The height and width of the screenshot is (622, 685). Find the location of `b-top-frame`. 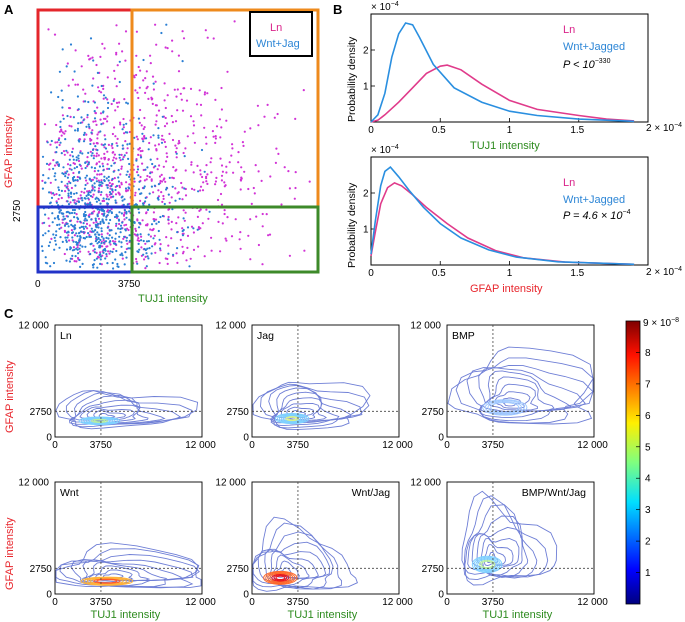

b-top-frame is located at coordinates (509, 68).